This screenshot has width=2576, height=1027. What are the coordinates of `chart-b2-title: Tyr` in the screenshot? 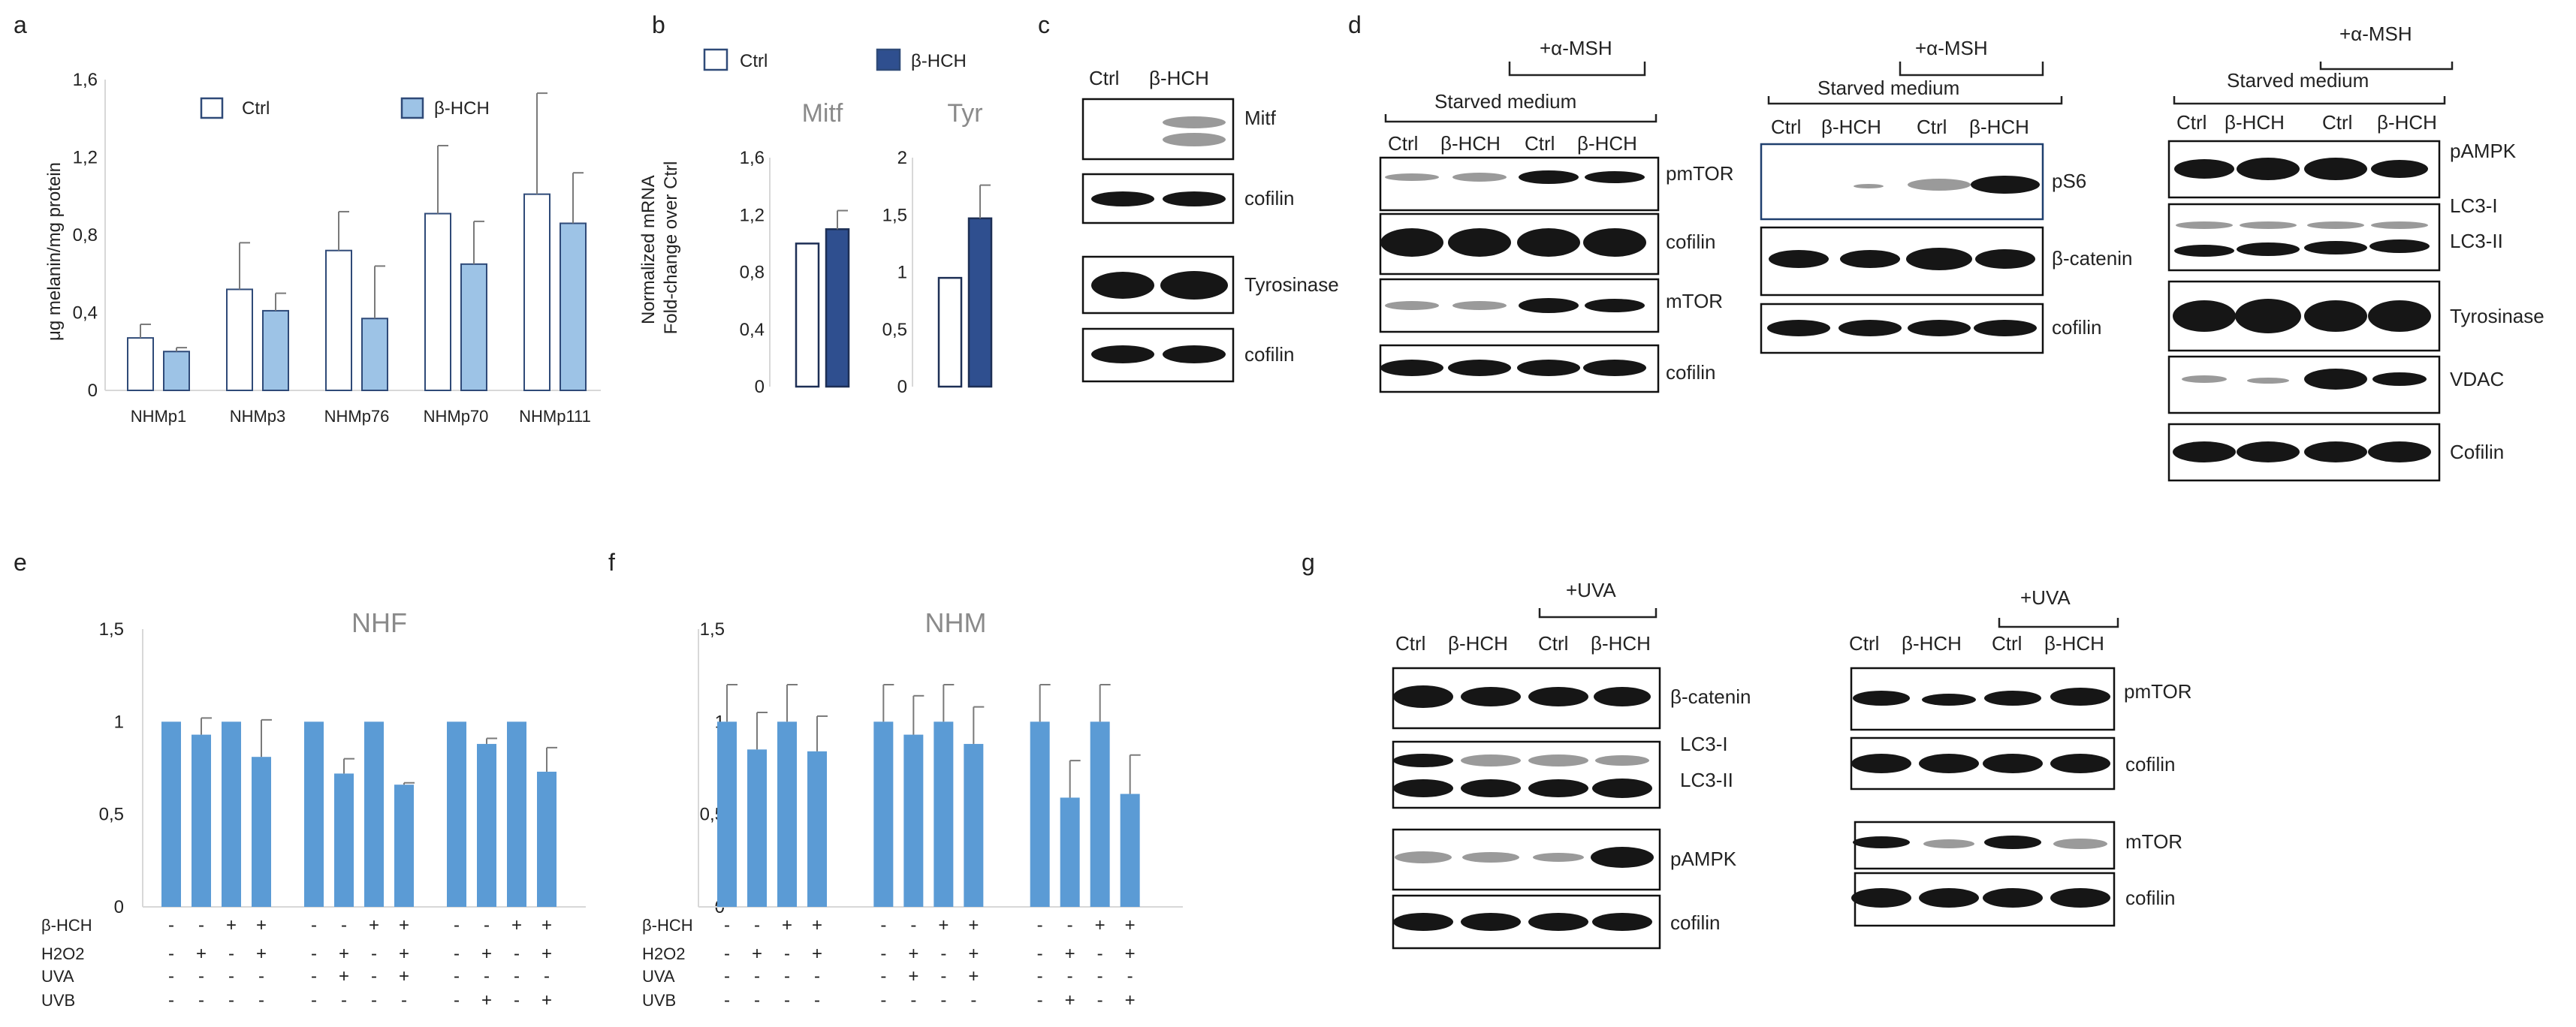 It's located at (965, 113).